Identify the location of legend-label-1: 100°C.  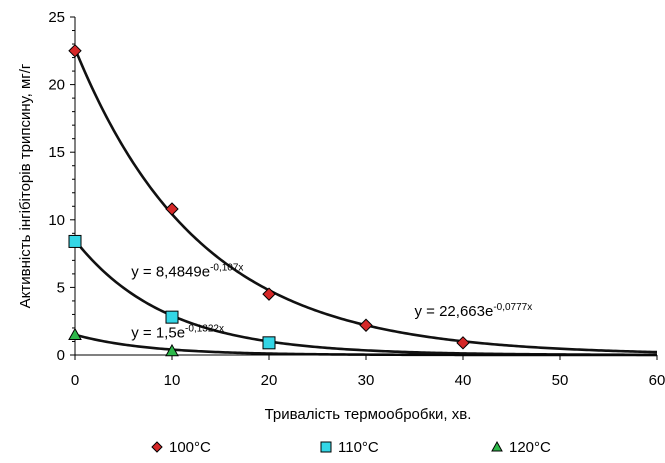
(190, 447).